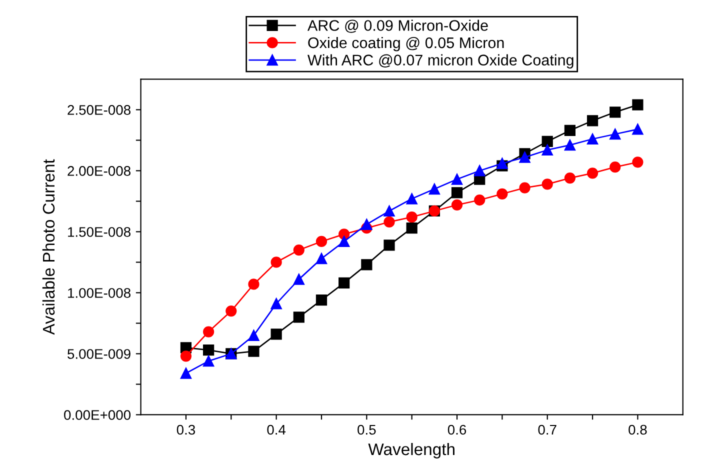  I want to click on x-tick-label: 0.4, so click(276, 429).